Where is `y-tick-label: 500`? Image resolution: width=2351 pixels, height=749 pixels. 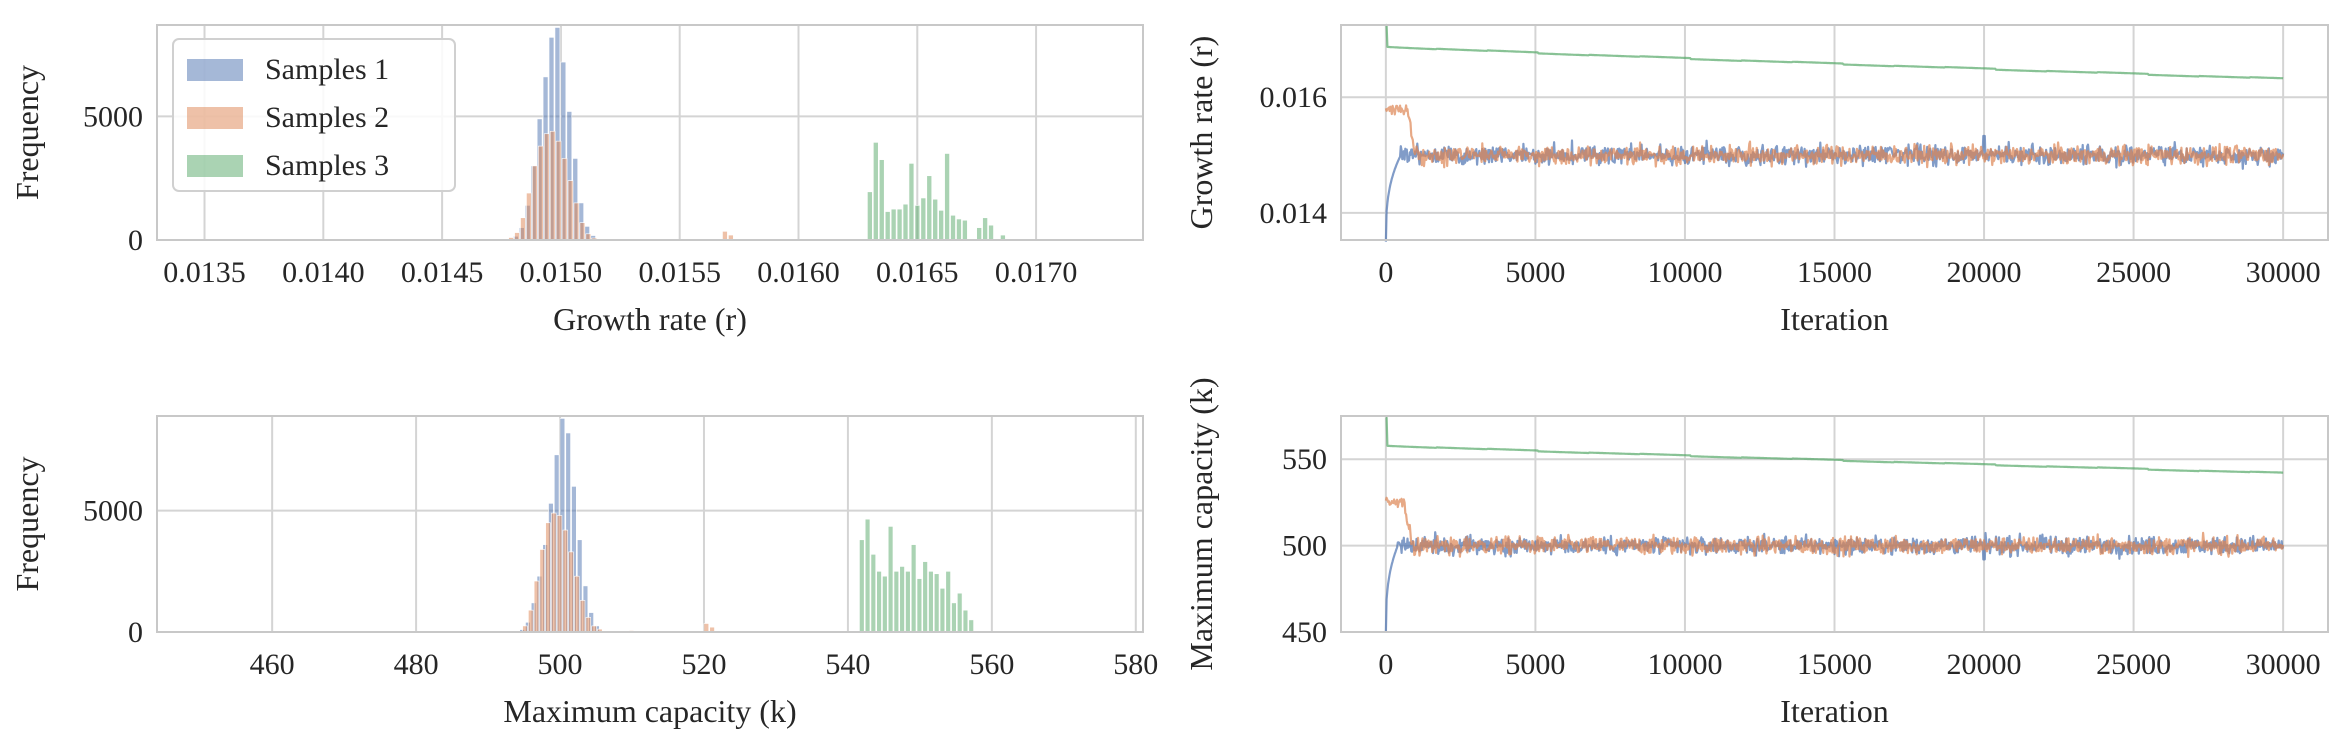 y-tick-label: 500 is located at coordinates (1304, 546).